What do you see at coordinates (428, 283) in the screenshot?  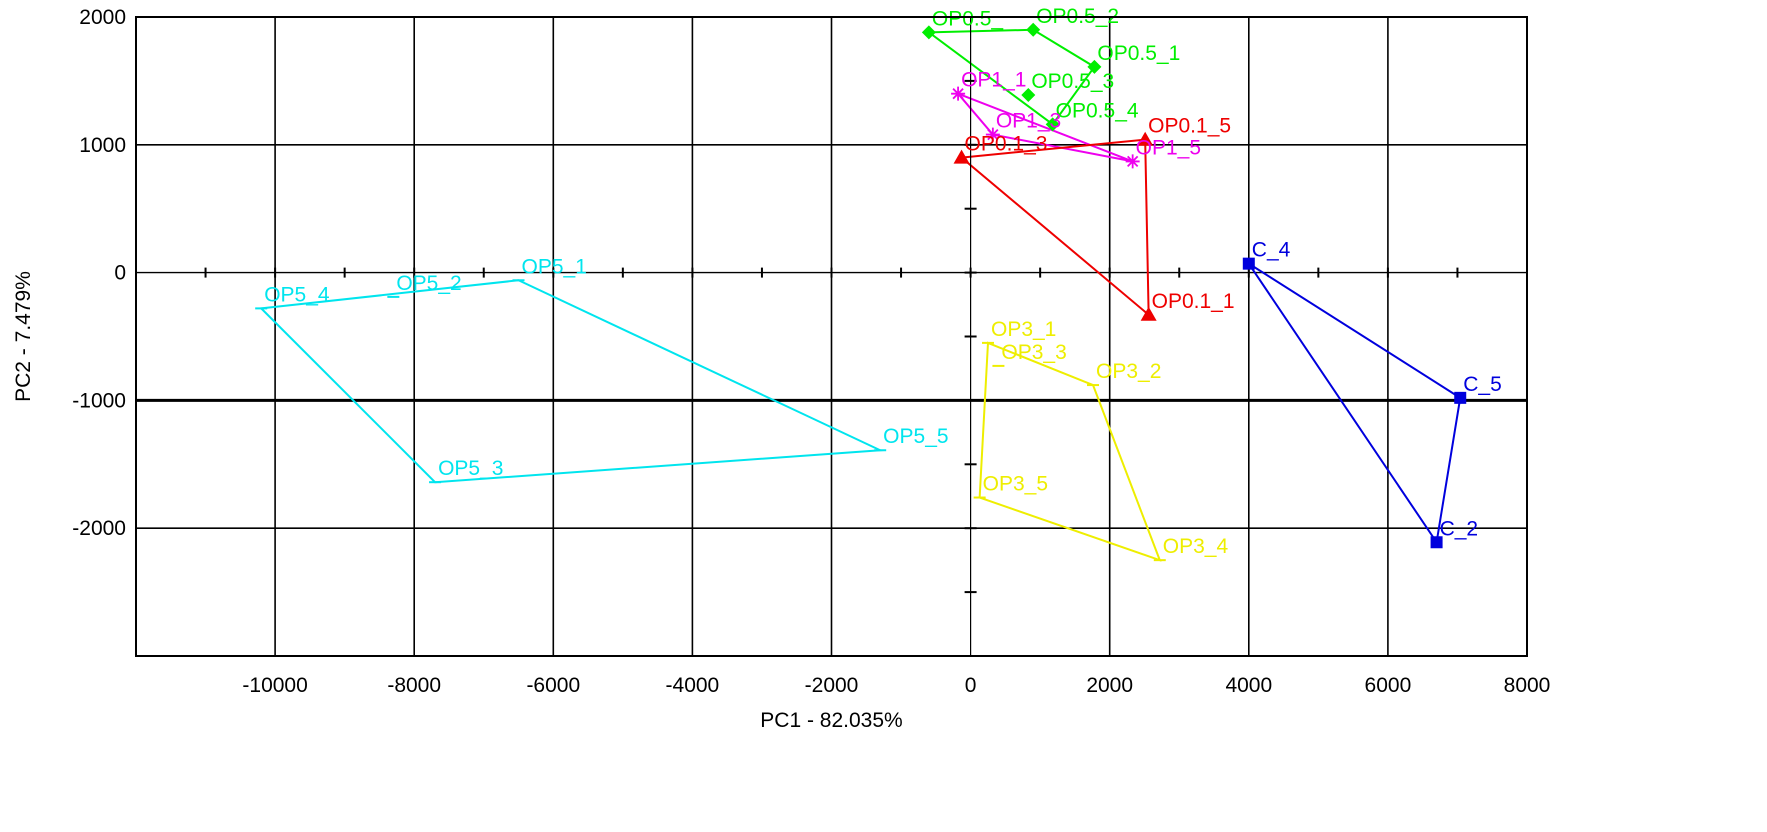 I see `label-op5-2: OP5_2` at bounding box center [428, 283].